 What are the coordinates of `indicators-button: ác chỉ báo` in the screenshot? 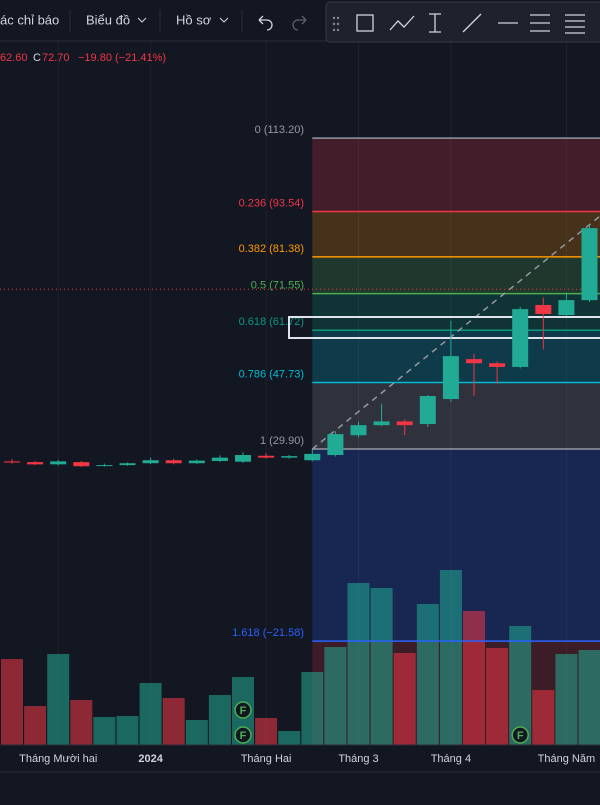 It's located at (29, 19).